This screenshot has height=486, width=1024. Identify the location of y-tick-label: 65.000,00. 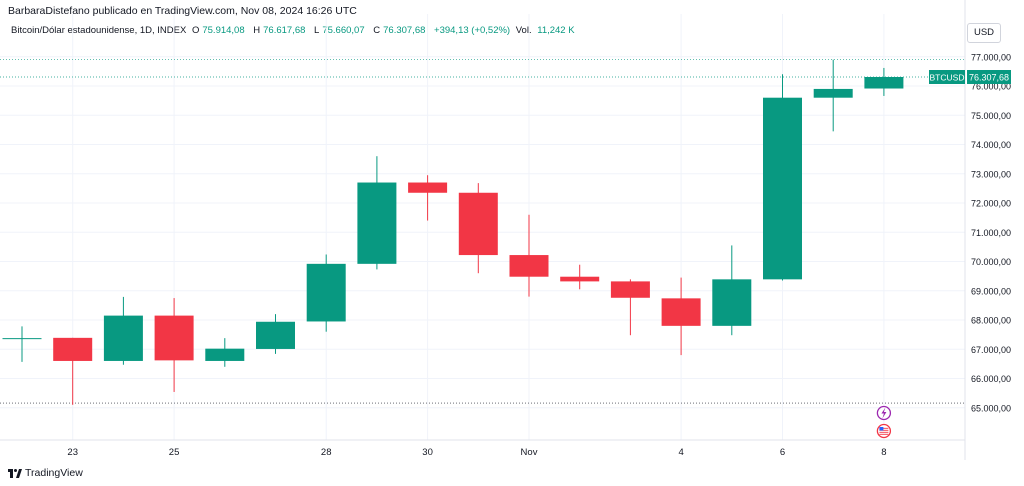
(991, 408).